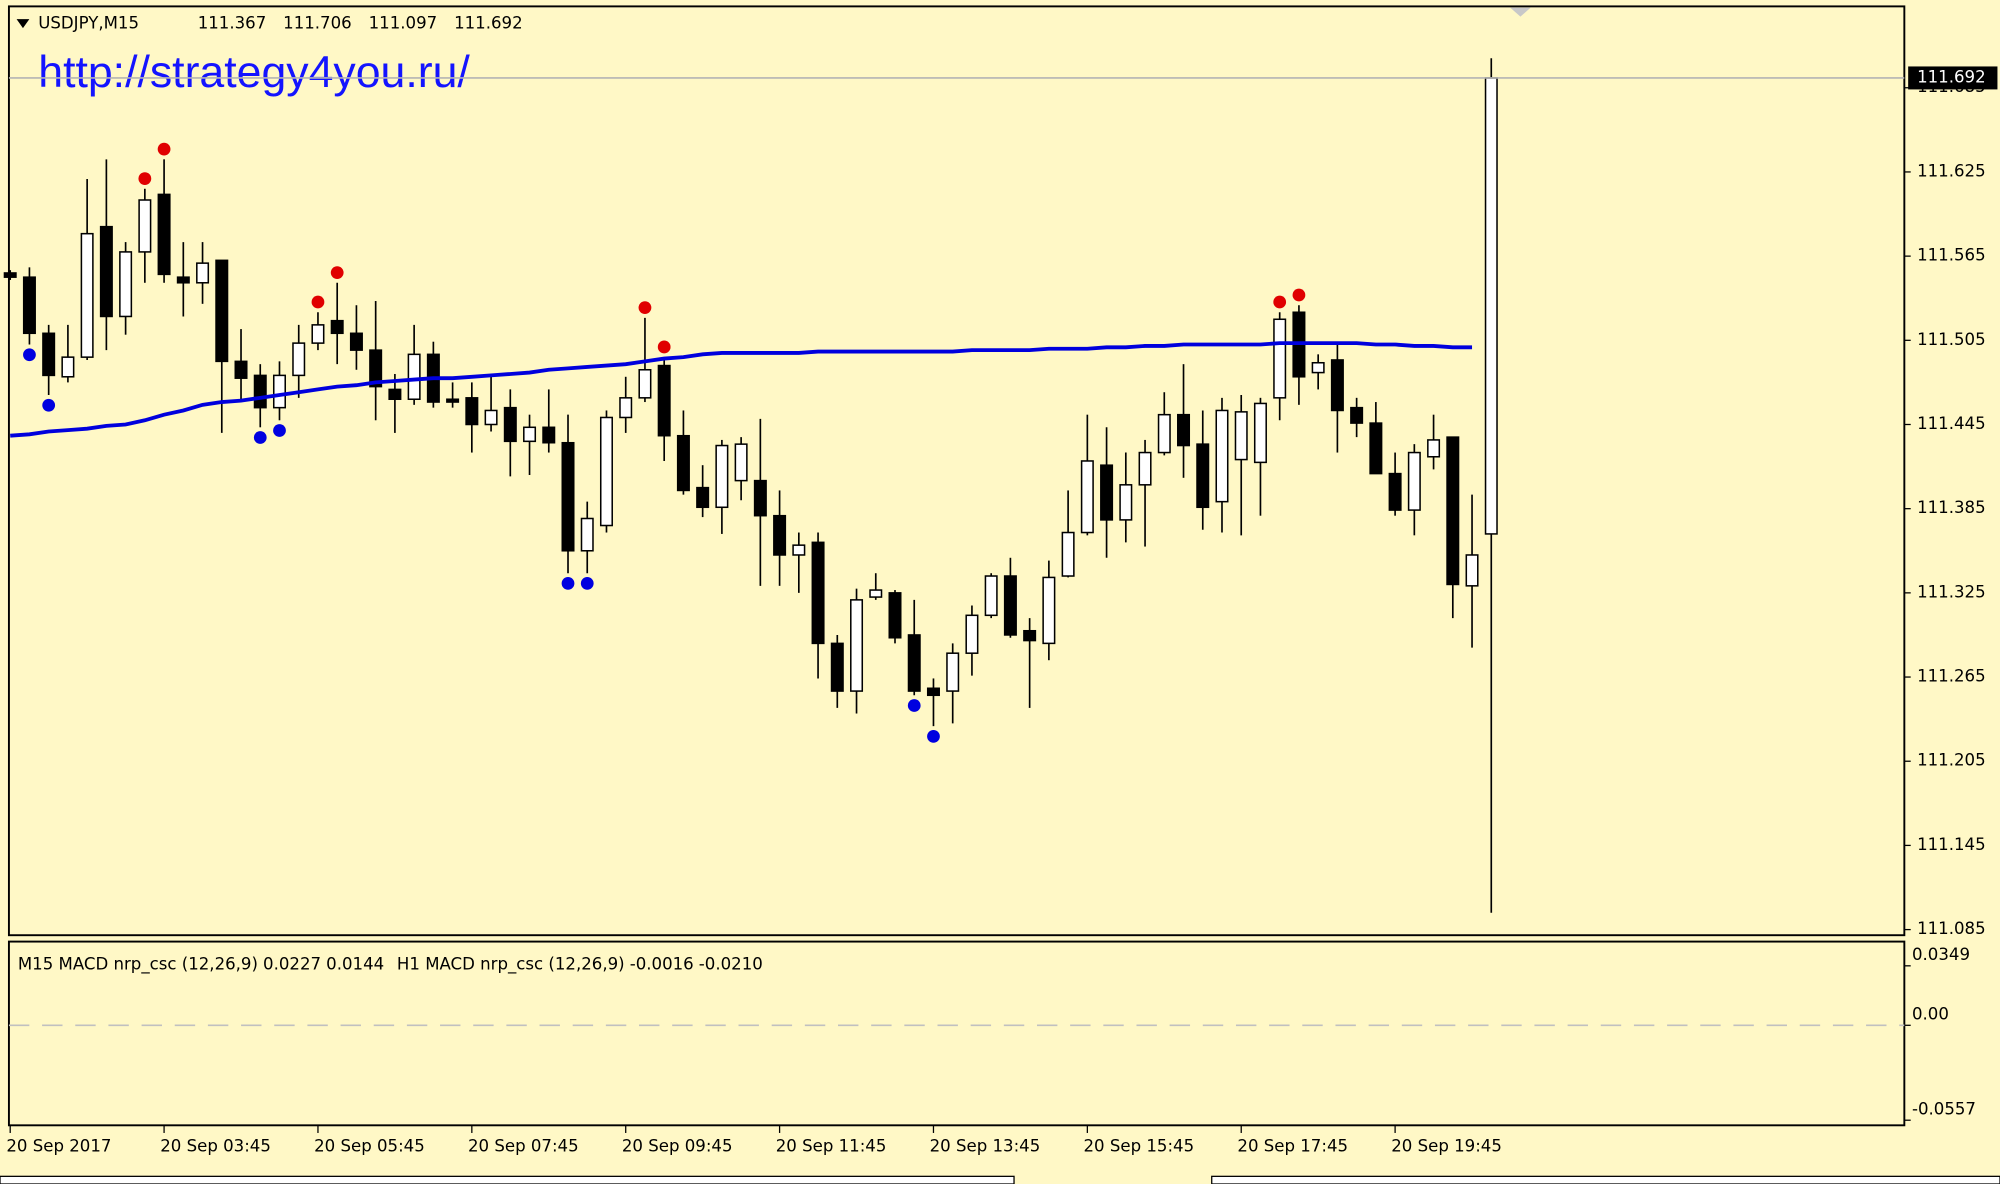 The image size is (2000, 1184). I want to click on x-tick-label: 20 Sep 17:45, so click(1292, 1145).